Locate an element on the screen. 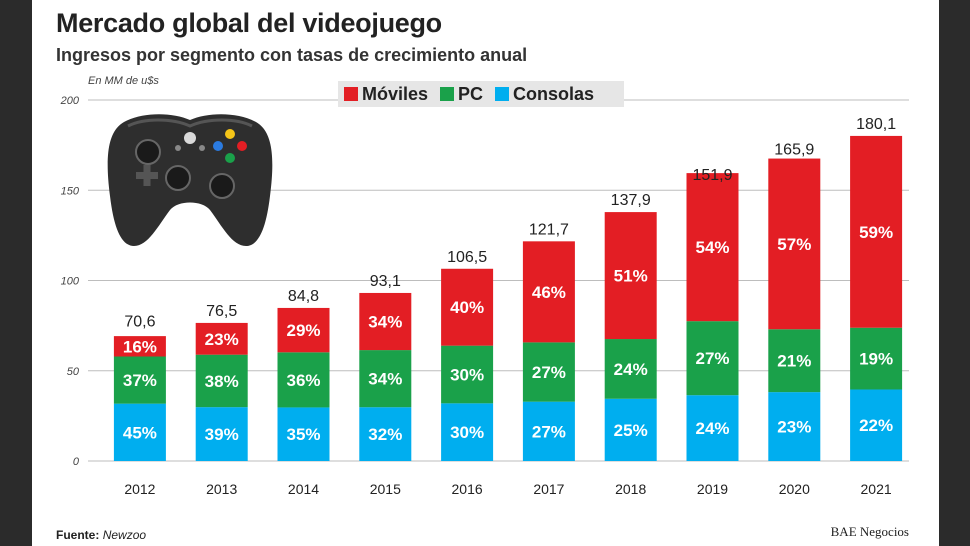 Image resolution: width=970 pixels, height=546 pixels. data-label-pc-2012: 37% is located at coordinates (140, 380).